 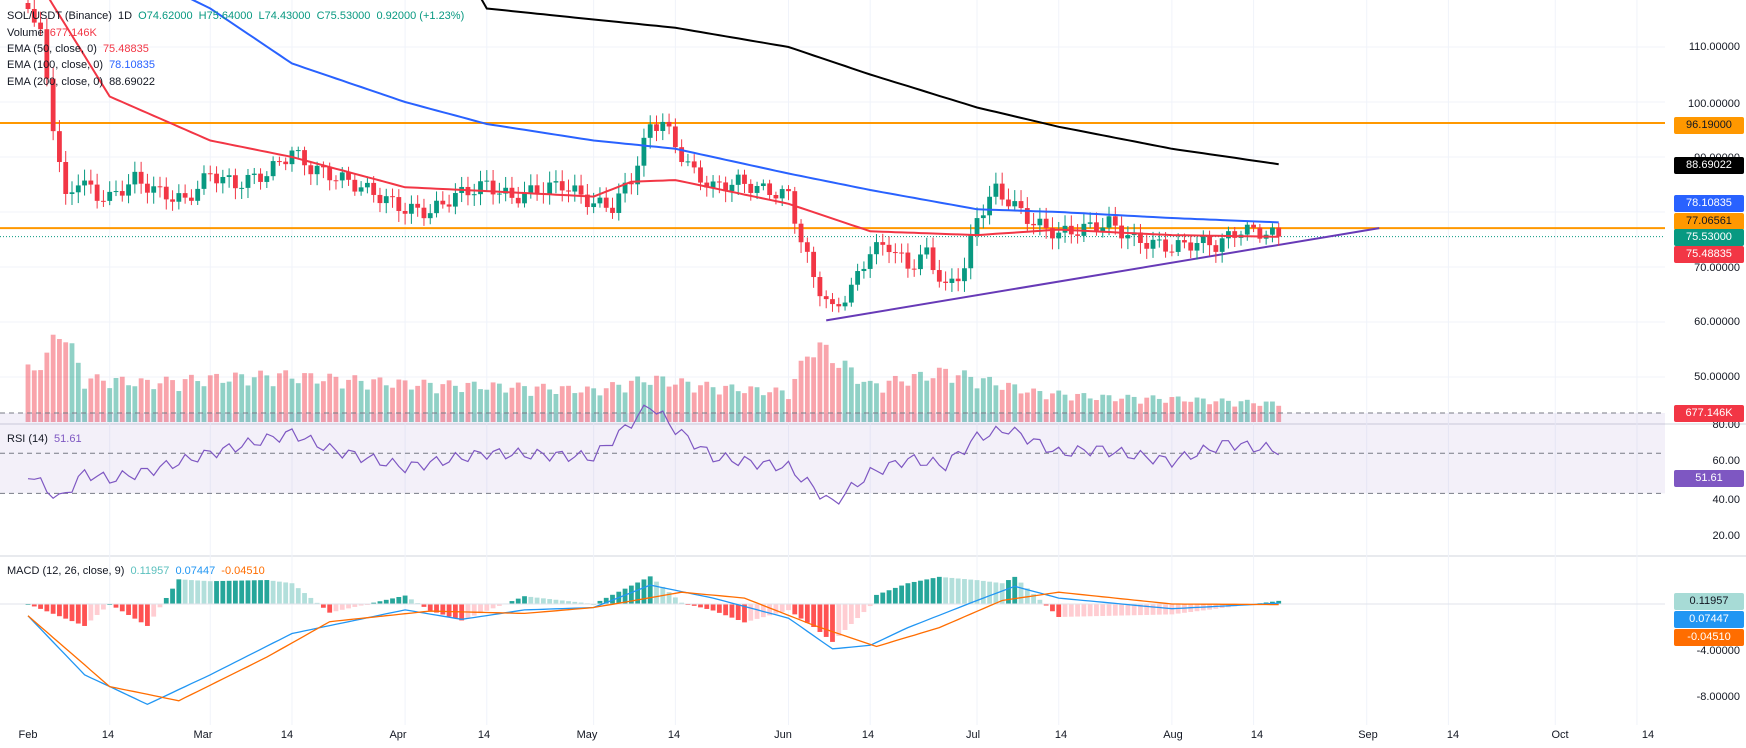 I want to click on x-tick-jun-14: 14, so click(x=868, y=735).